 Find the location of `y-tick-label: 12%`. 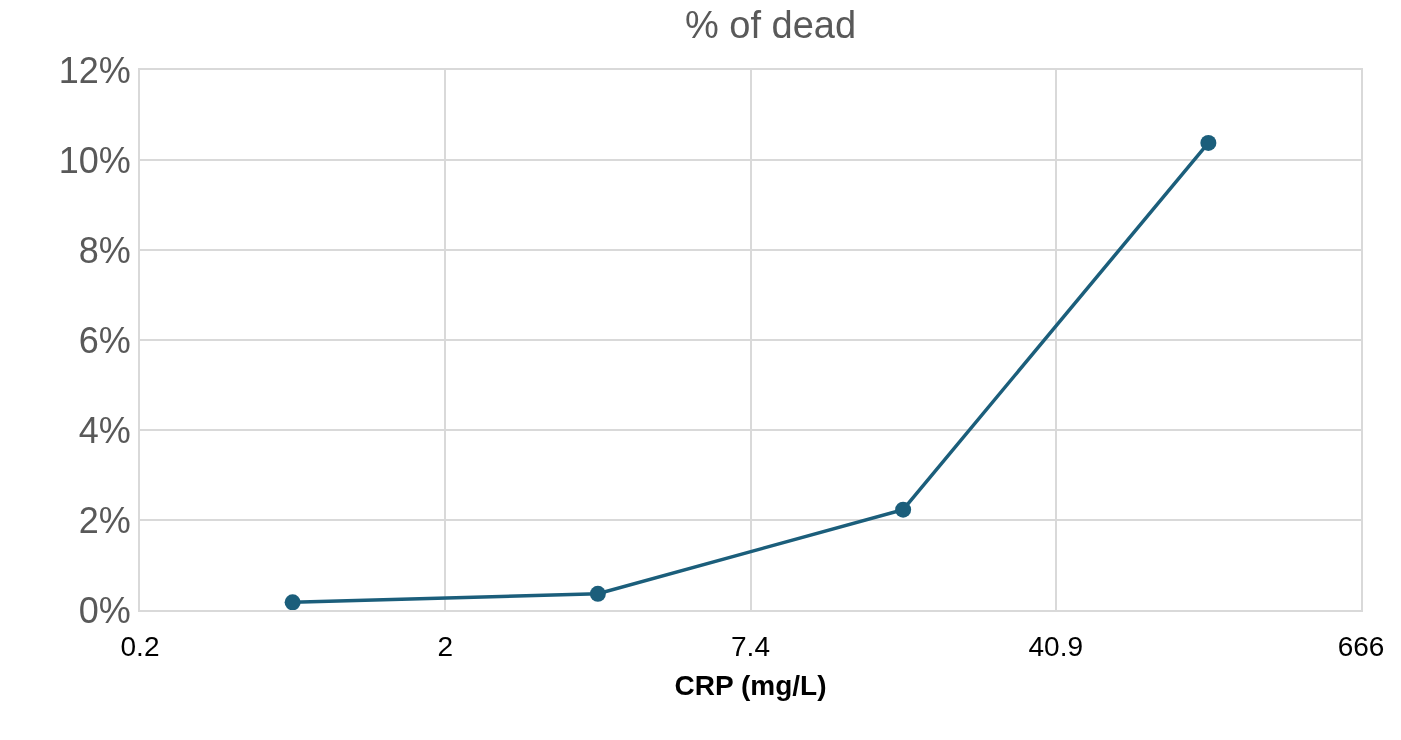

y-tick-label: 12% is located at coordinates (94, 70).